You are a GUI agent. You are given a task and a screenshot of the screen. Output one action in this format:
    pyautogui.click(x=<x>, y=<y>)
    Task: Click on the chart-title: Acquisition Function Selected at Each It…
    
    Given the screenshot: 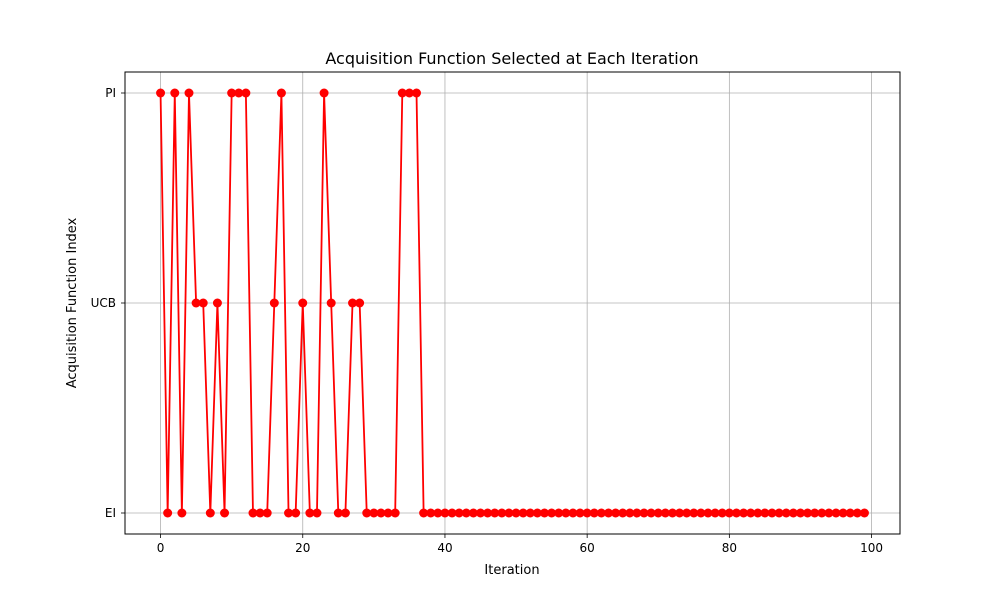 What is the action you would take?
    pyautogui.click(x=511, y=58)
    